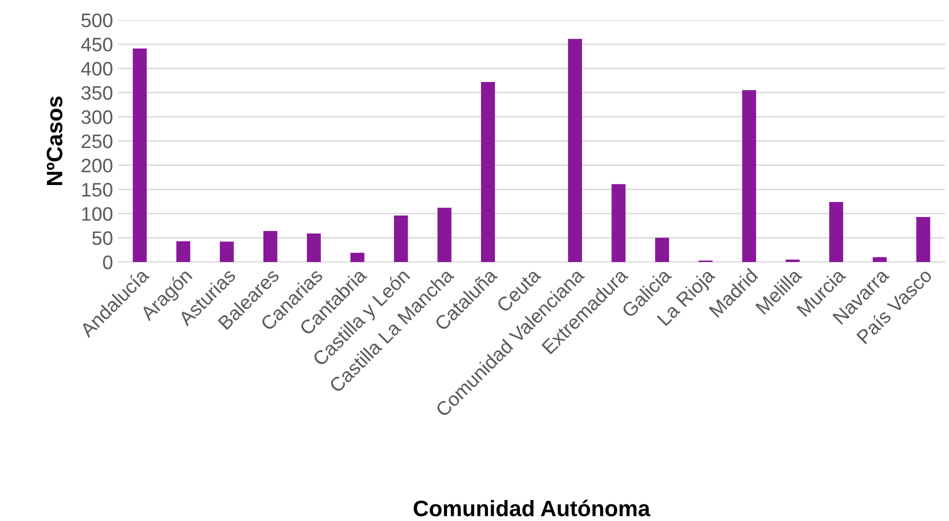 The height and width of the screenshot is (521, 949). I want to click on y-tick-label: 250, so click(97, 141).